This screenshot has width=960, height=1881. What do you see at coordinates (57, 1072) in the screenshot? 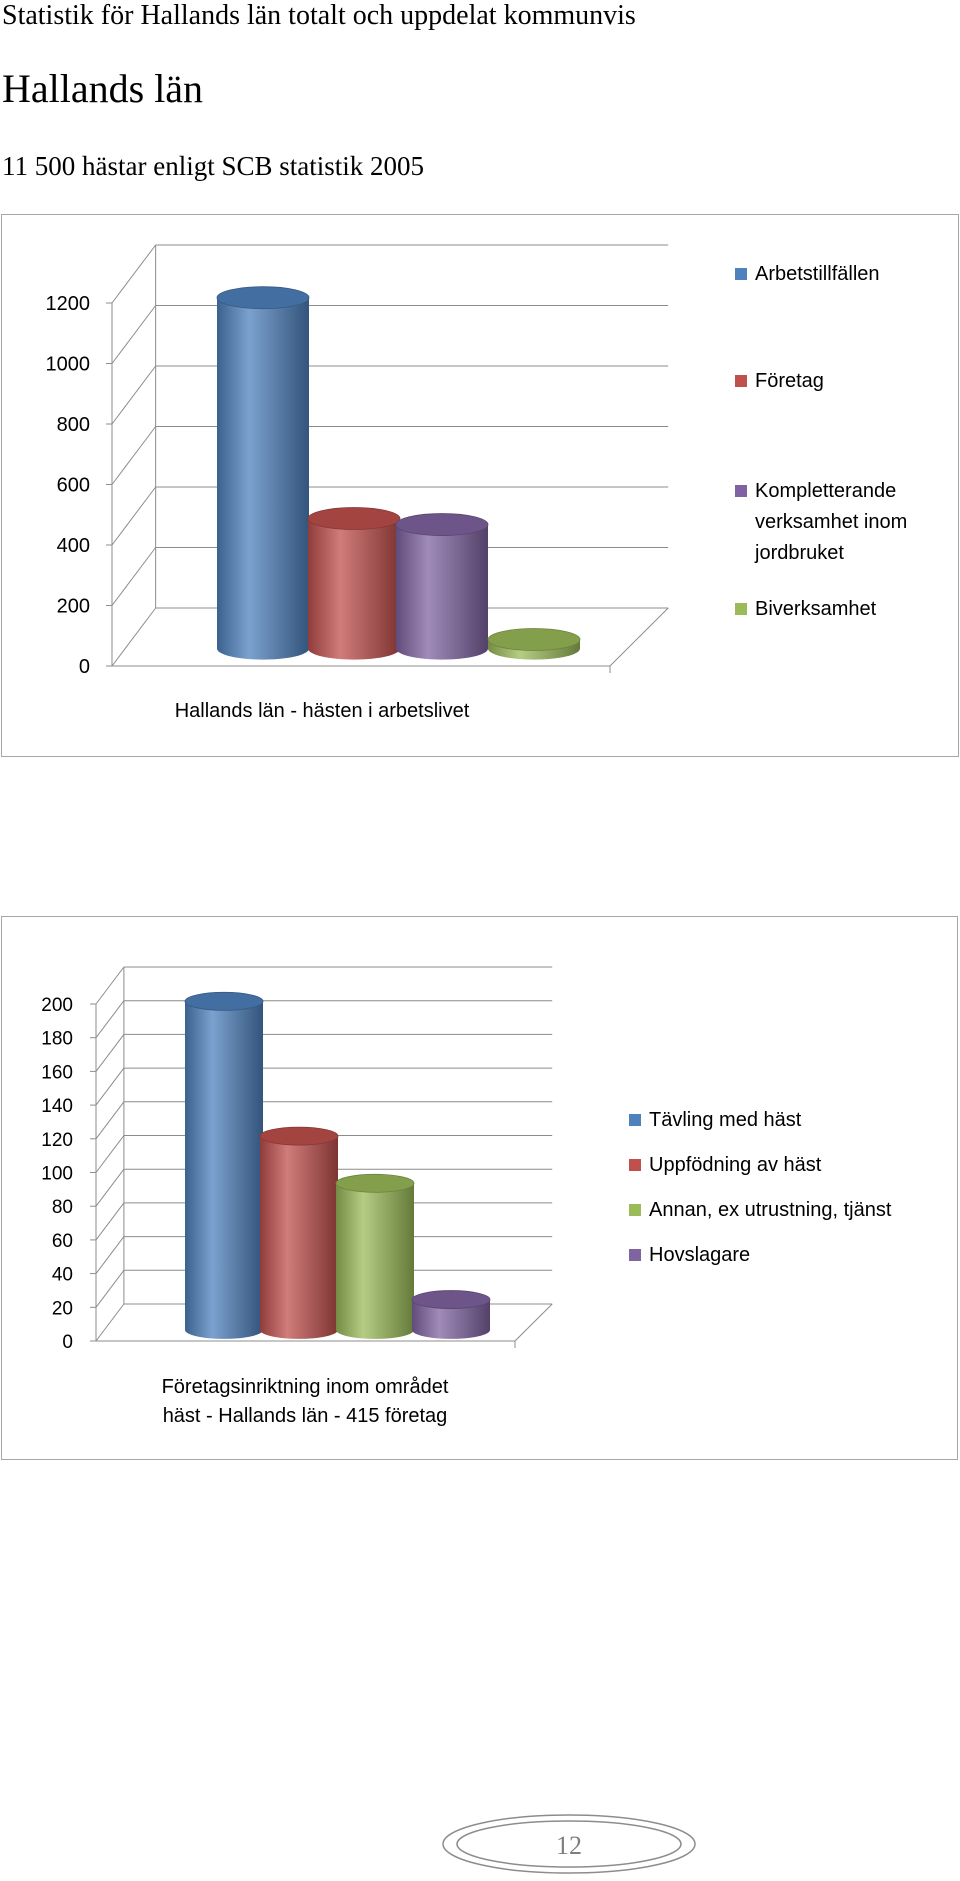
I see `y-tick-label: 160` at bounding box center [57, 1072].